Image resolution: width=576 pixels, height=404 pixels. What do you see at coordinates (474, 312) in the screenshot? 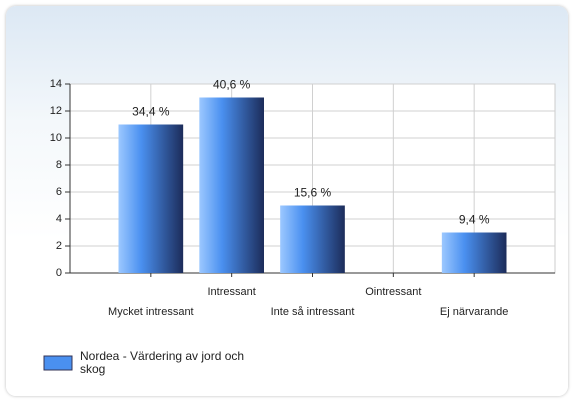
I see `x-tick-label: Ej närvarande` at bounding box center [474, 312].